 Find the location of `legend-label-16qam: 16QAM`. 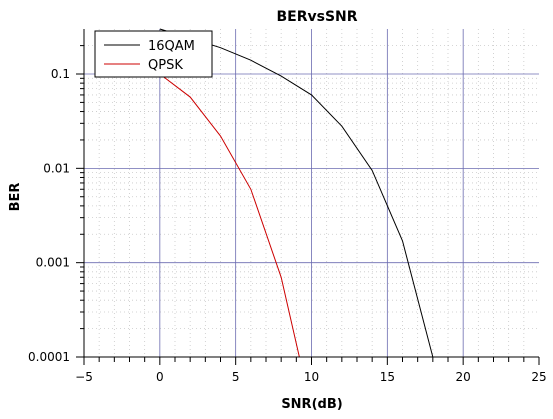

legend-label-16qam: 16QAM is located at coordinates (171, 46).